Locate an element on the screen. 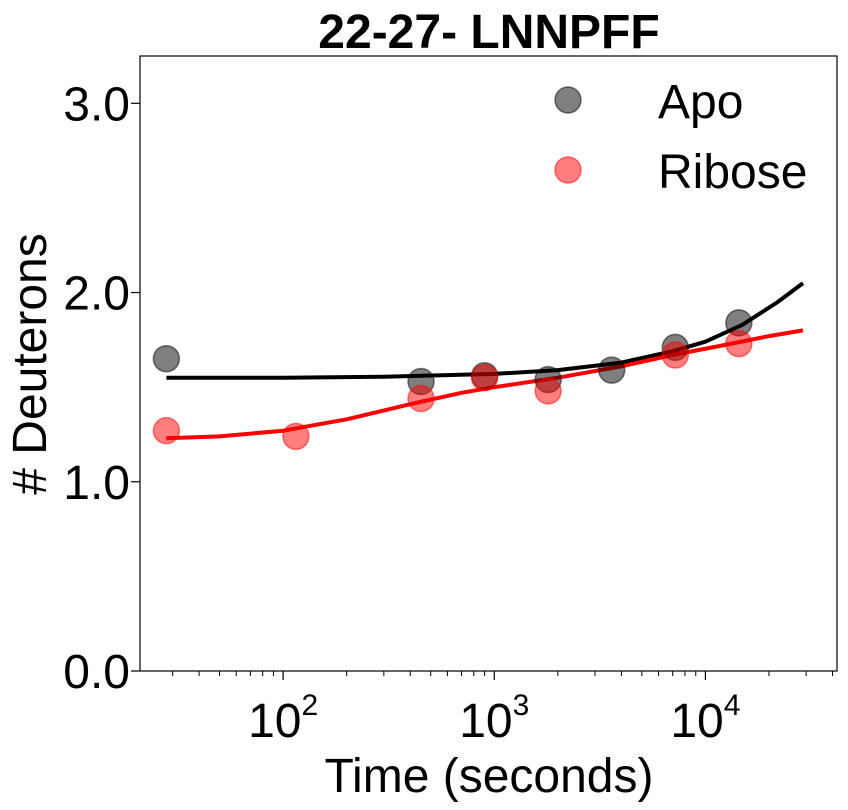 Image resolution: width=848 pixels, height=810 pixels. chart-title: 22-27- LNNPFF is located at coordinates (488, 32).